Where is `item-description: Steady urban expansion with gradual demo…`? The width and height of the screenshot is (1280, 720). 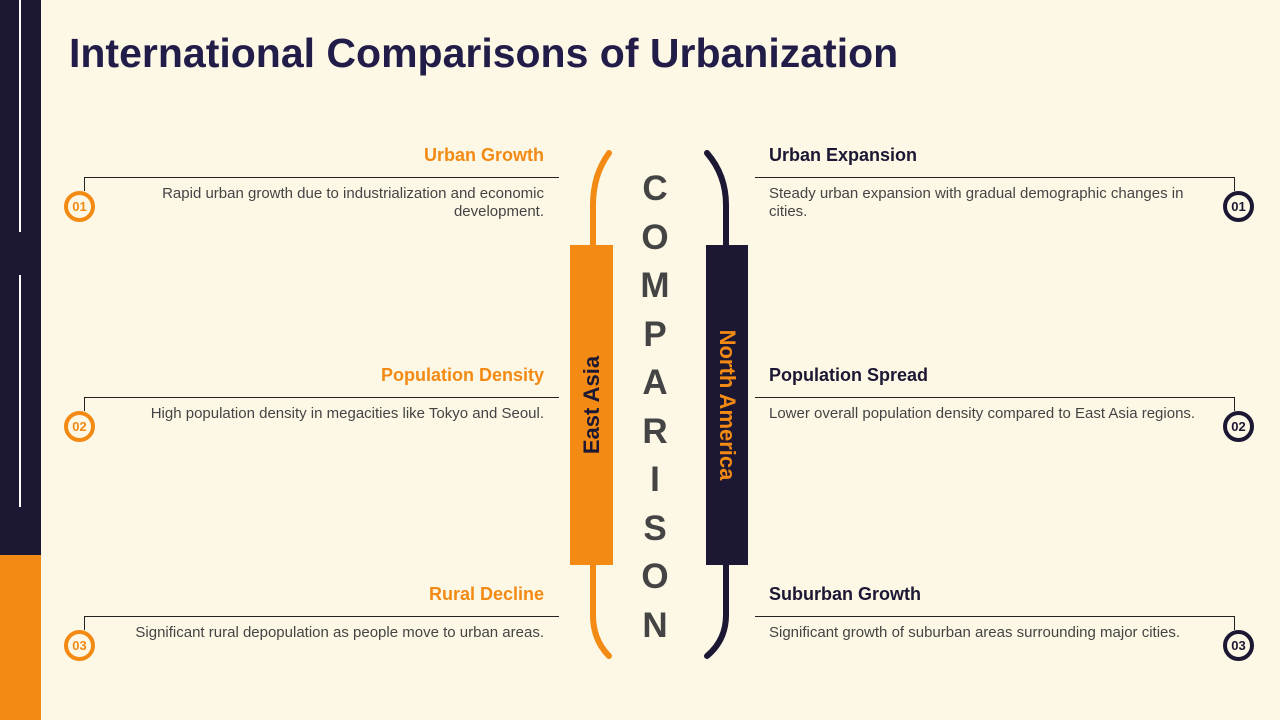 item-description: Steady urban expansion with gradual demo… is located at coordinates (976, 202).